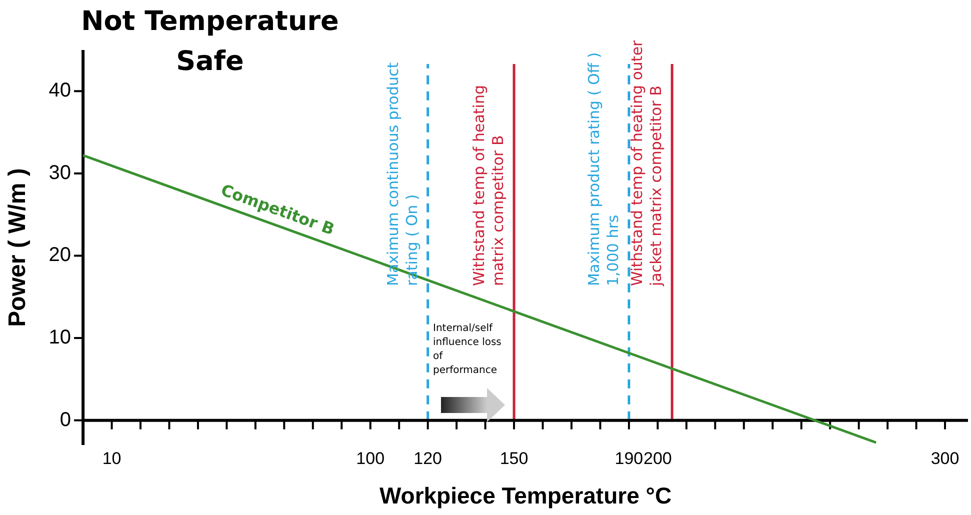 Image resolution: width=971 pixels, height=515 pixels. What do you see at coordinates (60, 173) in the screenshot?
I see `y-tick-label: 30` at bounding box center [60, 173].